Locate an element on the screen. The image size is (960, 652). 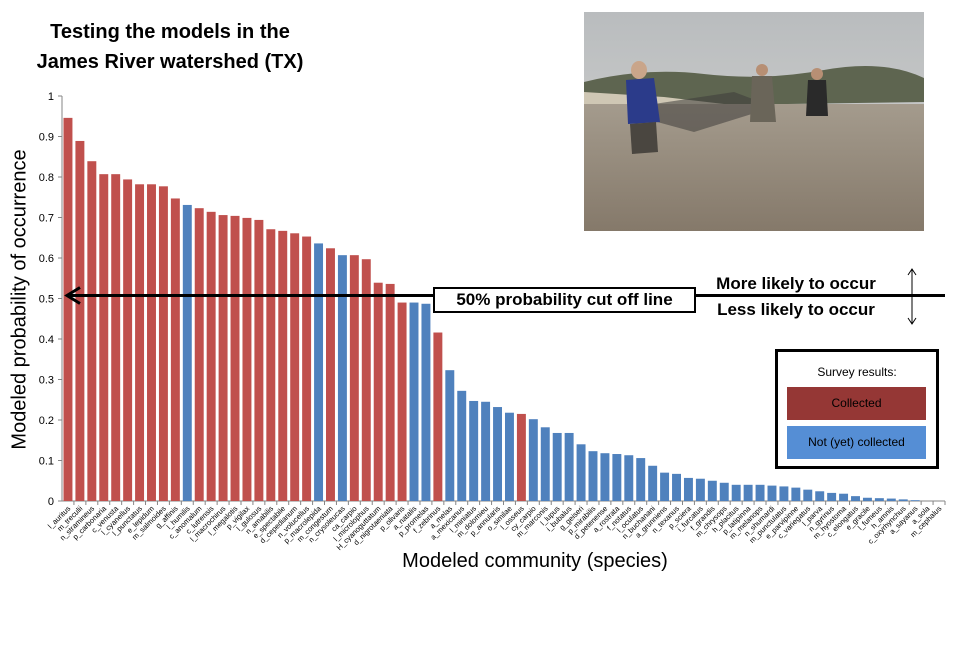
y-tick-label: 0.1 is located at coordinates (46, 462).